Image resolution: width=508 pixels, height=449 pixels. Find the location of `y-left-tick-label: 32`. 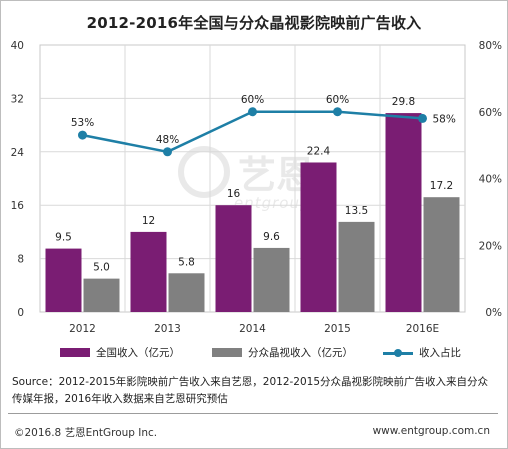

y-left-tick-label: 32 is located at coordinates (17, 99).